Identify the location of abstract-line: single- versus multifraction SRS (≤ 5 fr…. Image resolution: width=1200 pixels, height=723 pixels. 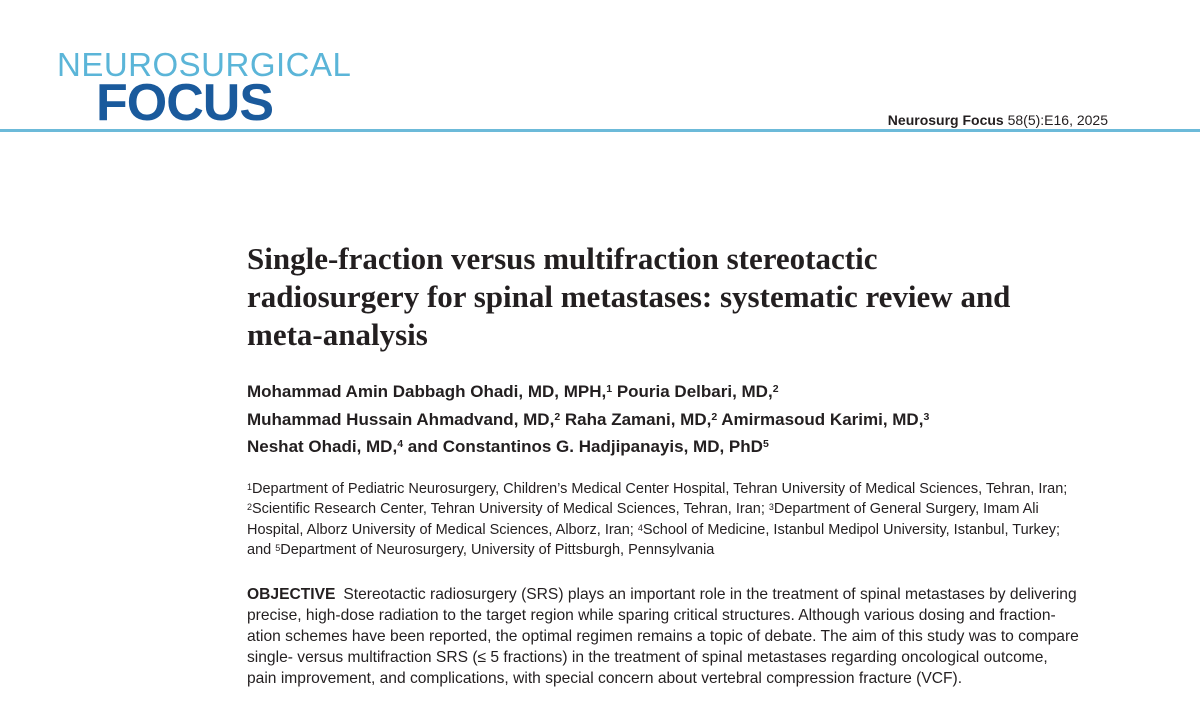
(663, 657).